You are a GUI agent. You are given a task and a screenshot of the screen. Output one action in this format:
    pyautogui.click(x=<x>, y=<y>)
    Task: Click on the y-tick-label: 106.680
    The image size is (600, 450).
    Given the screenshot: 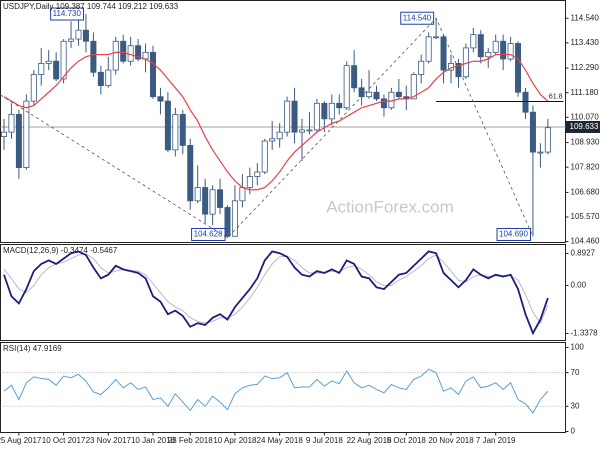 What is the action you would take?
    pyautogui.click(x=585, y=192)
    